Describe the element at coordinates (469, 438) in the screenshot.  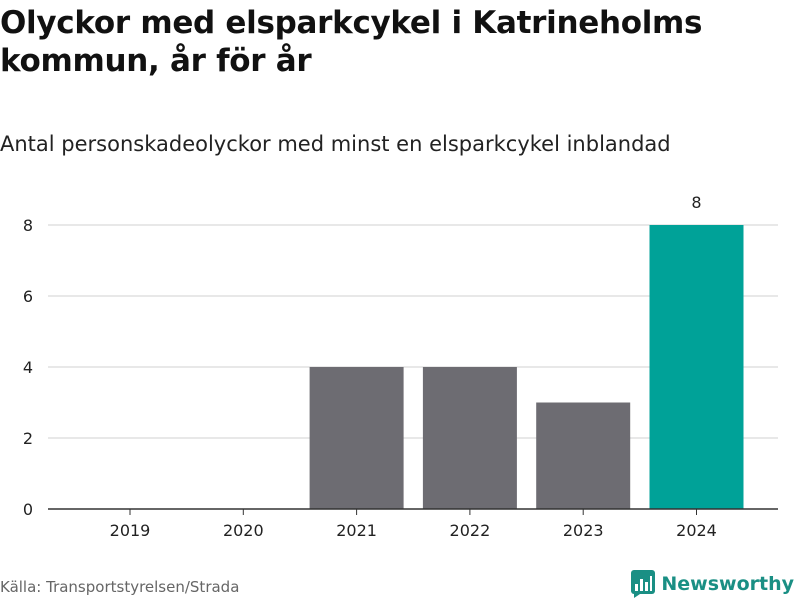
I see `bar-2022` at that location.